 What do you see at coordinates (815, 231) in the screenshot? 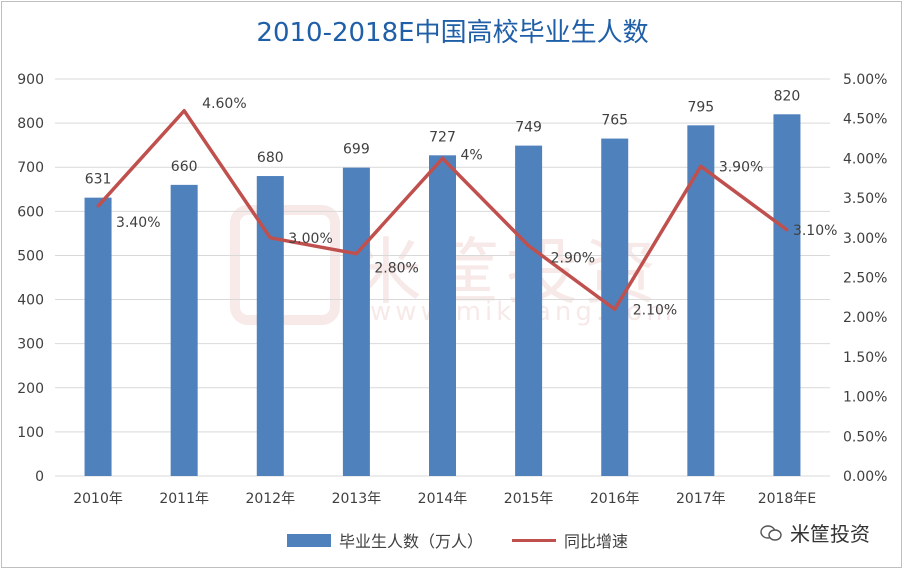
I see `growth-value-label: 3.10%` at bounding box center [815, 231].